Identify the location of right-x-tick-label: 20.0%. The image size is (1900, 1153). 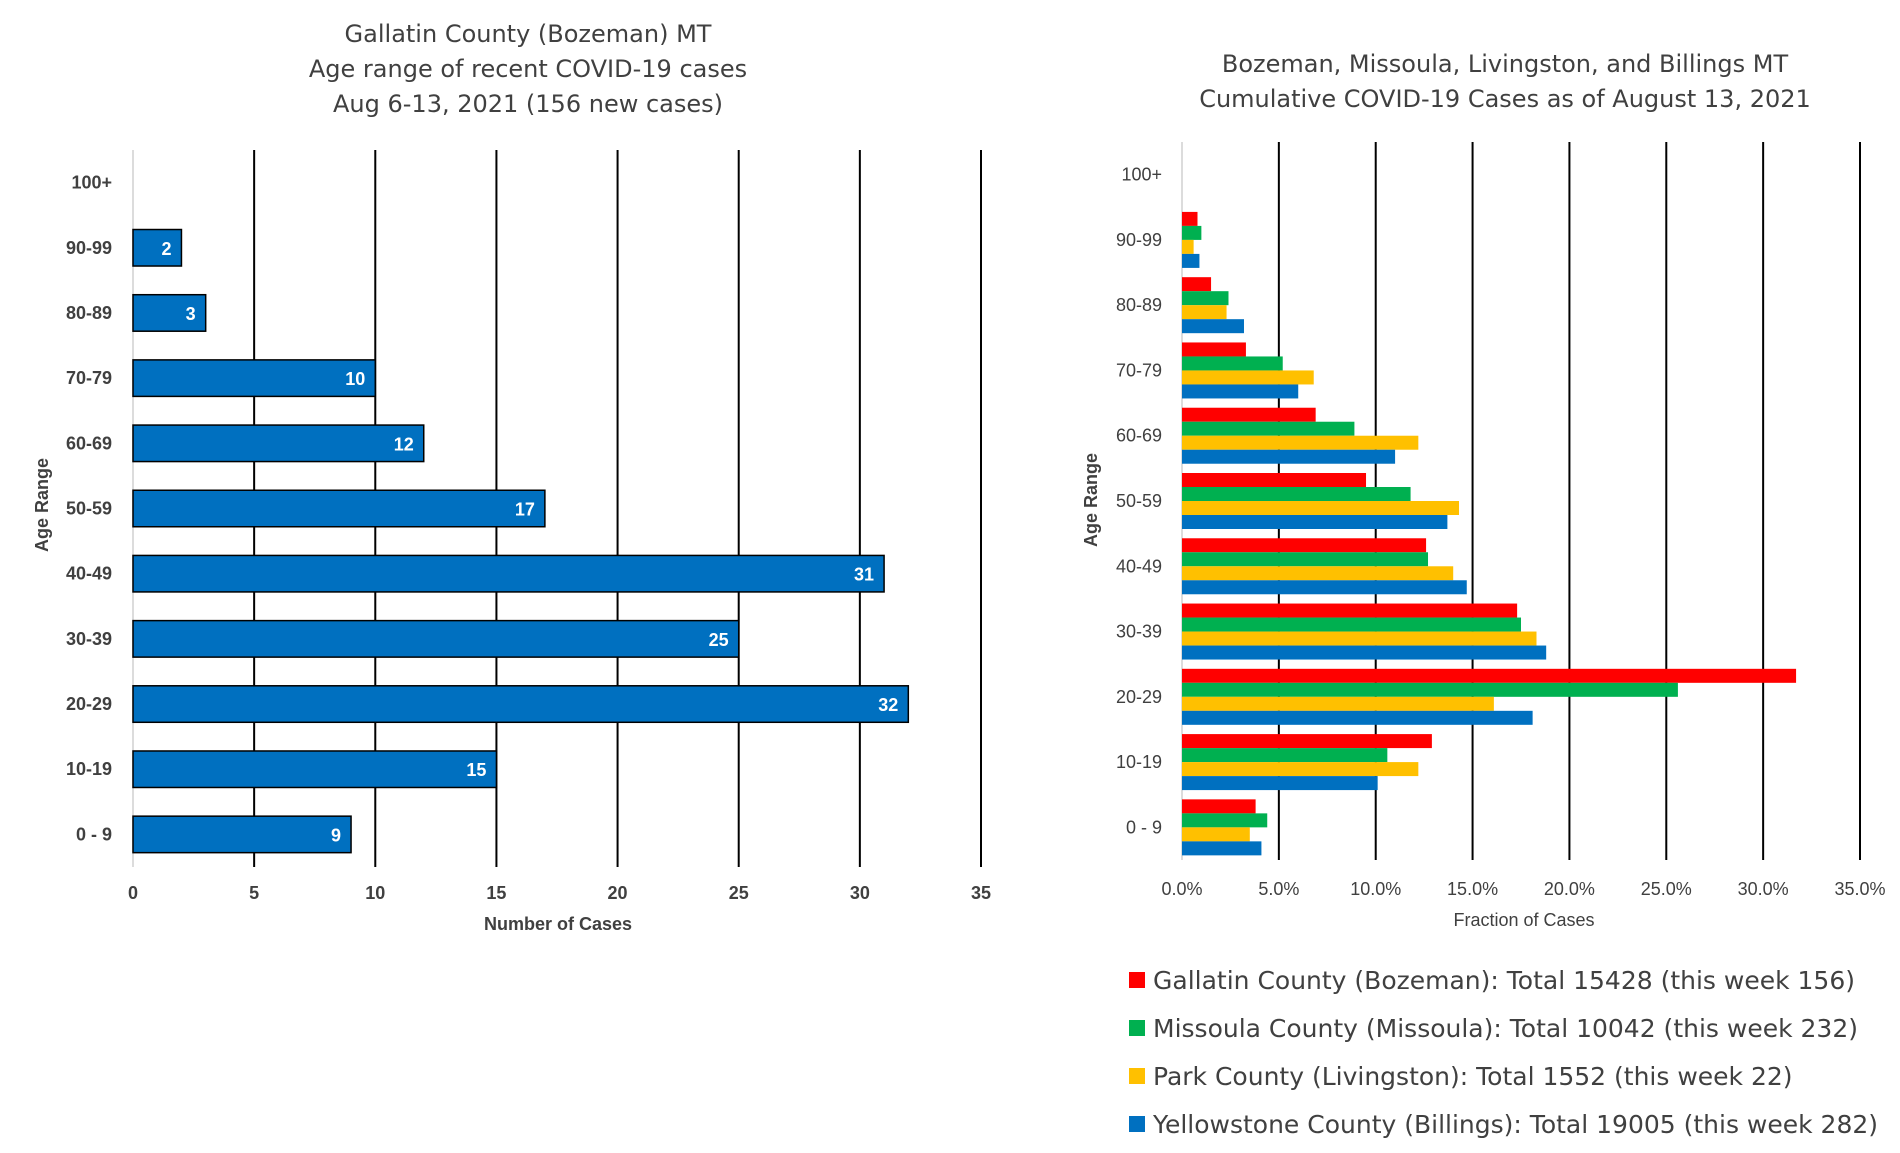
(1569, 889).